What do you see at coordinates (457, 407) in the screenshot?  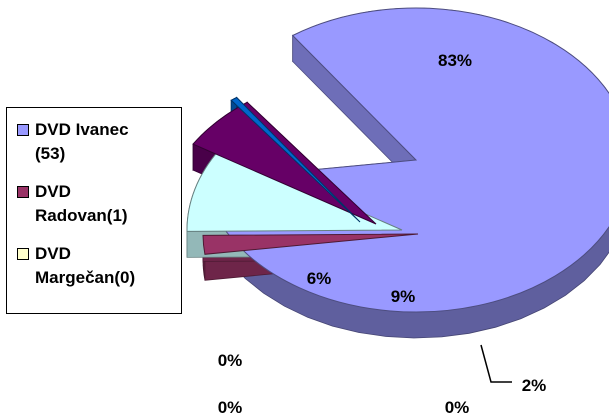 I see `label-0-c: 0%` at bounding box center [457, 407].